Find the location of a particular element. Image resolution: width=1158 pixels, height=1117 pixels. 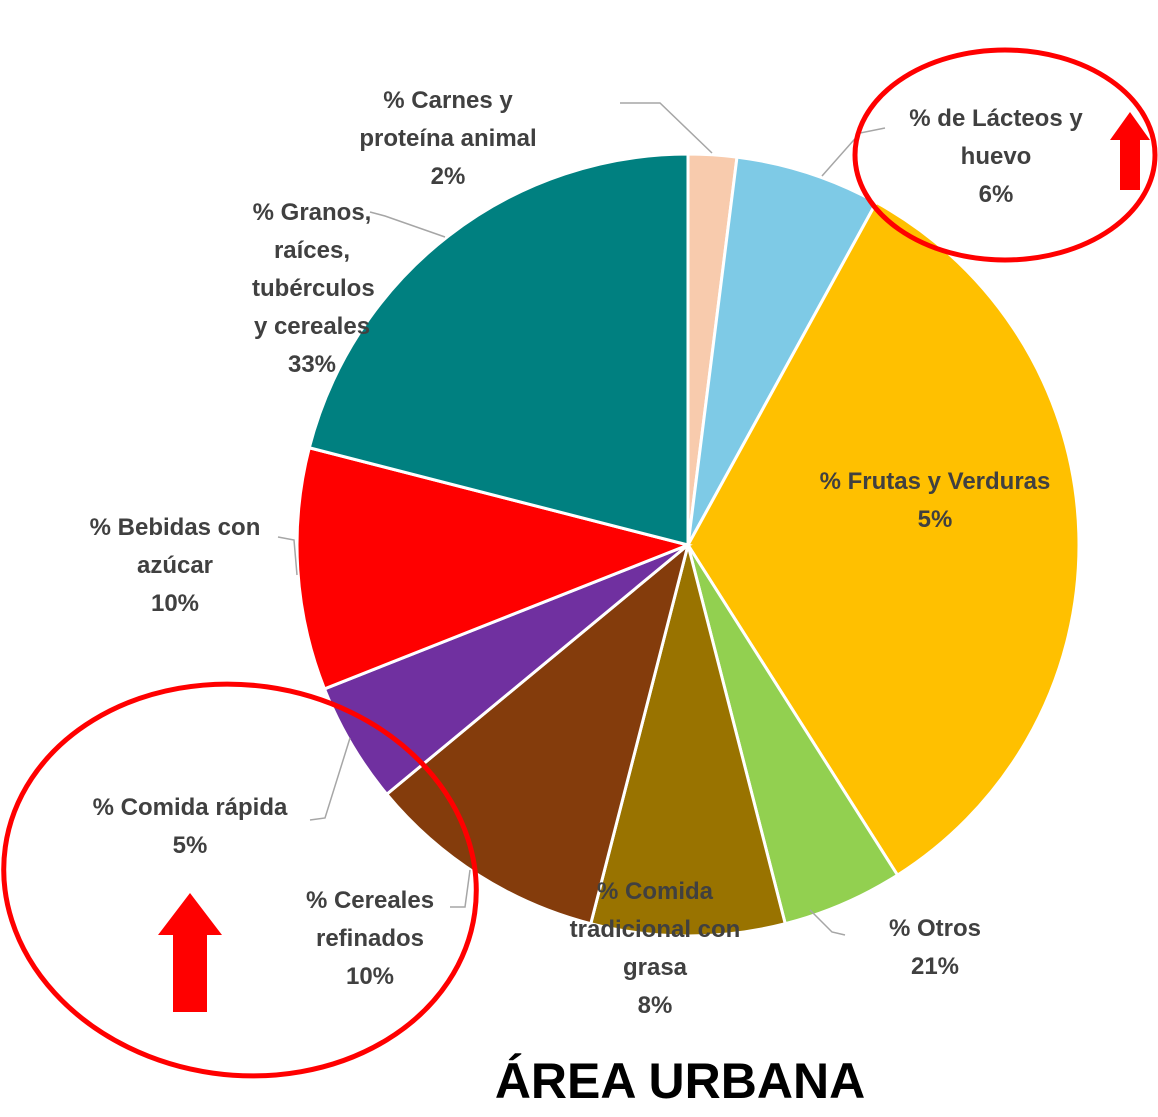

category-label: % Frutas y Verduras is located at coordinates (935, 481).